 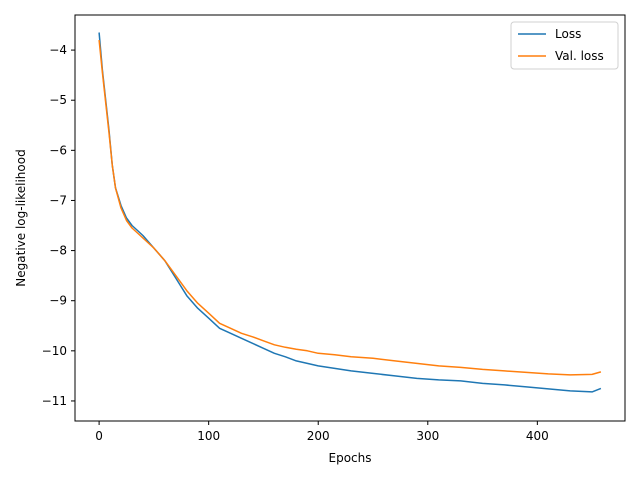 What do you see at coordinates (58, 301) in the screenshot?
I see `y-tick-label: −9` at bounding box center [58, 301].